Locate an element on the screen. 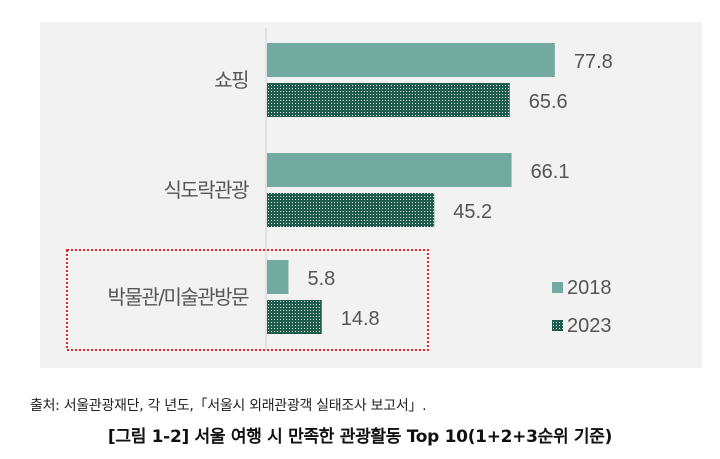 Image resolution: width=720 pixels, height=459 pixels. source-note: 출처: 서울관광재단, 각 년도,「서울시 외래관광객 실태조사 보고서」. is located at coordinates (228, 406).